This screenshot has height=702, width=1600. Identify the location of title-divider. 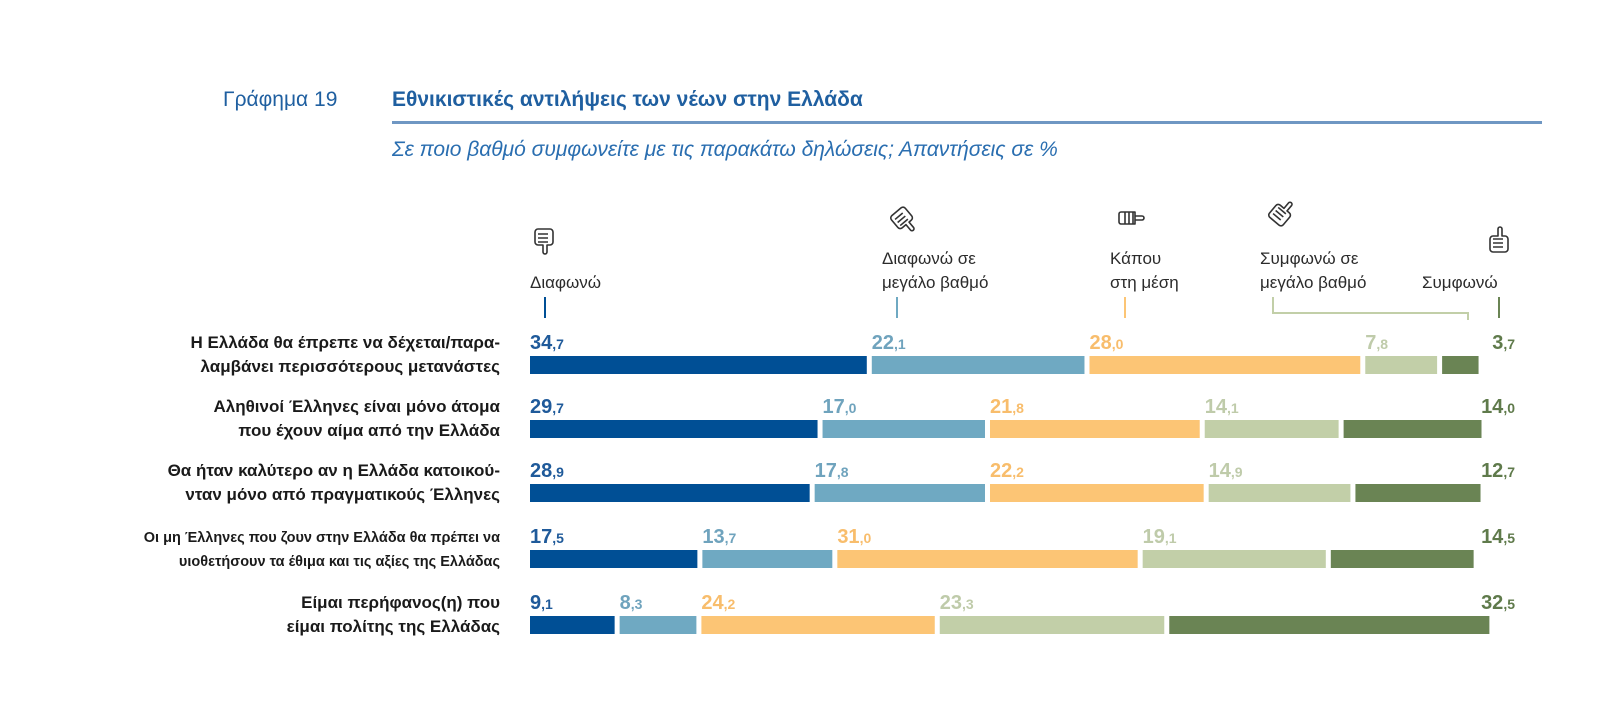
(967, 122).